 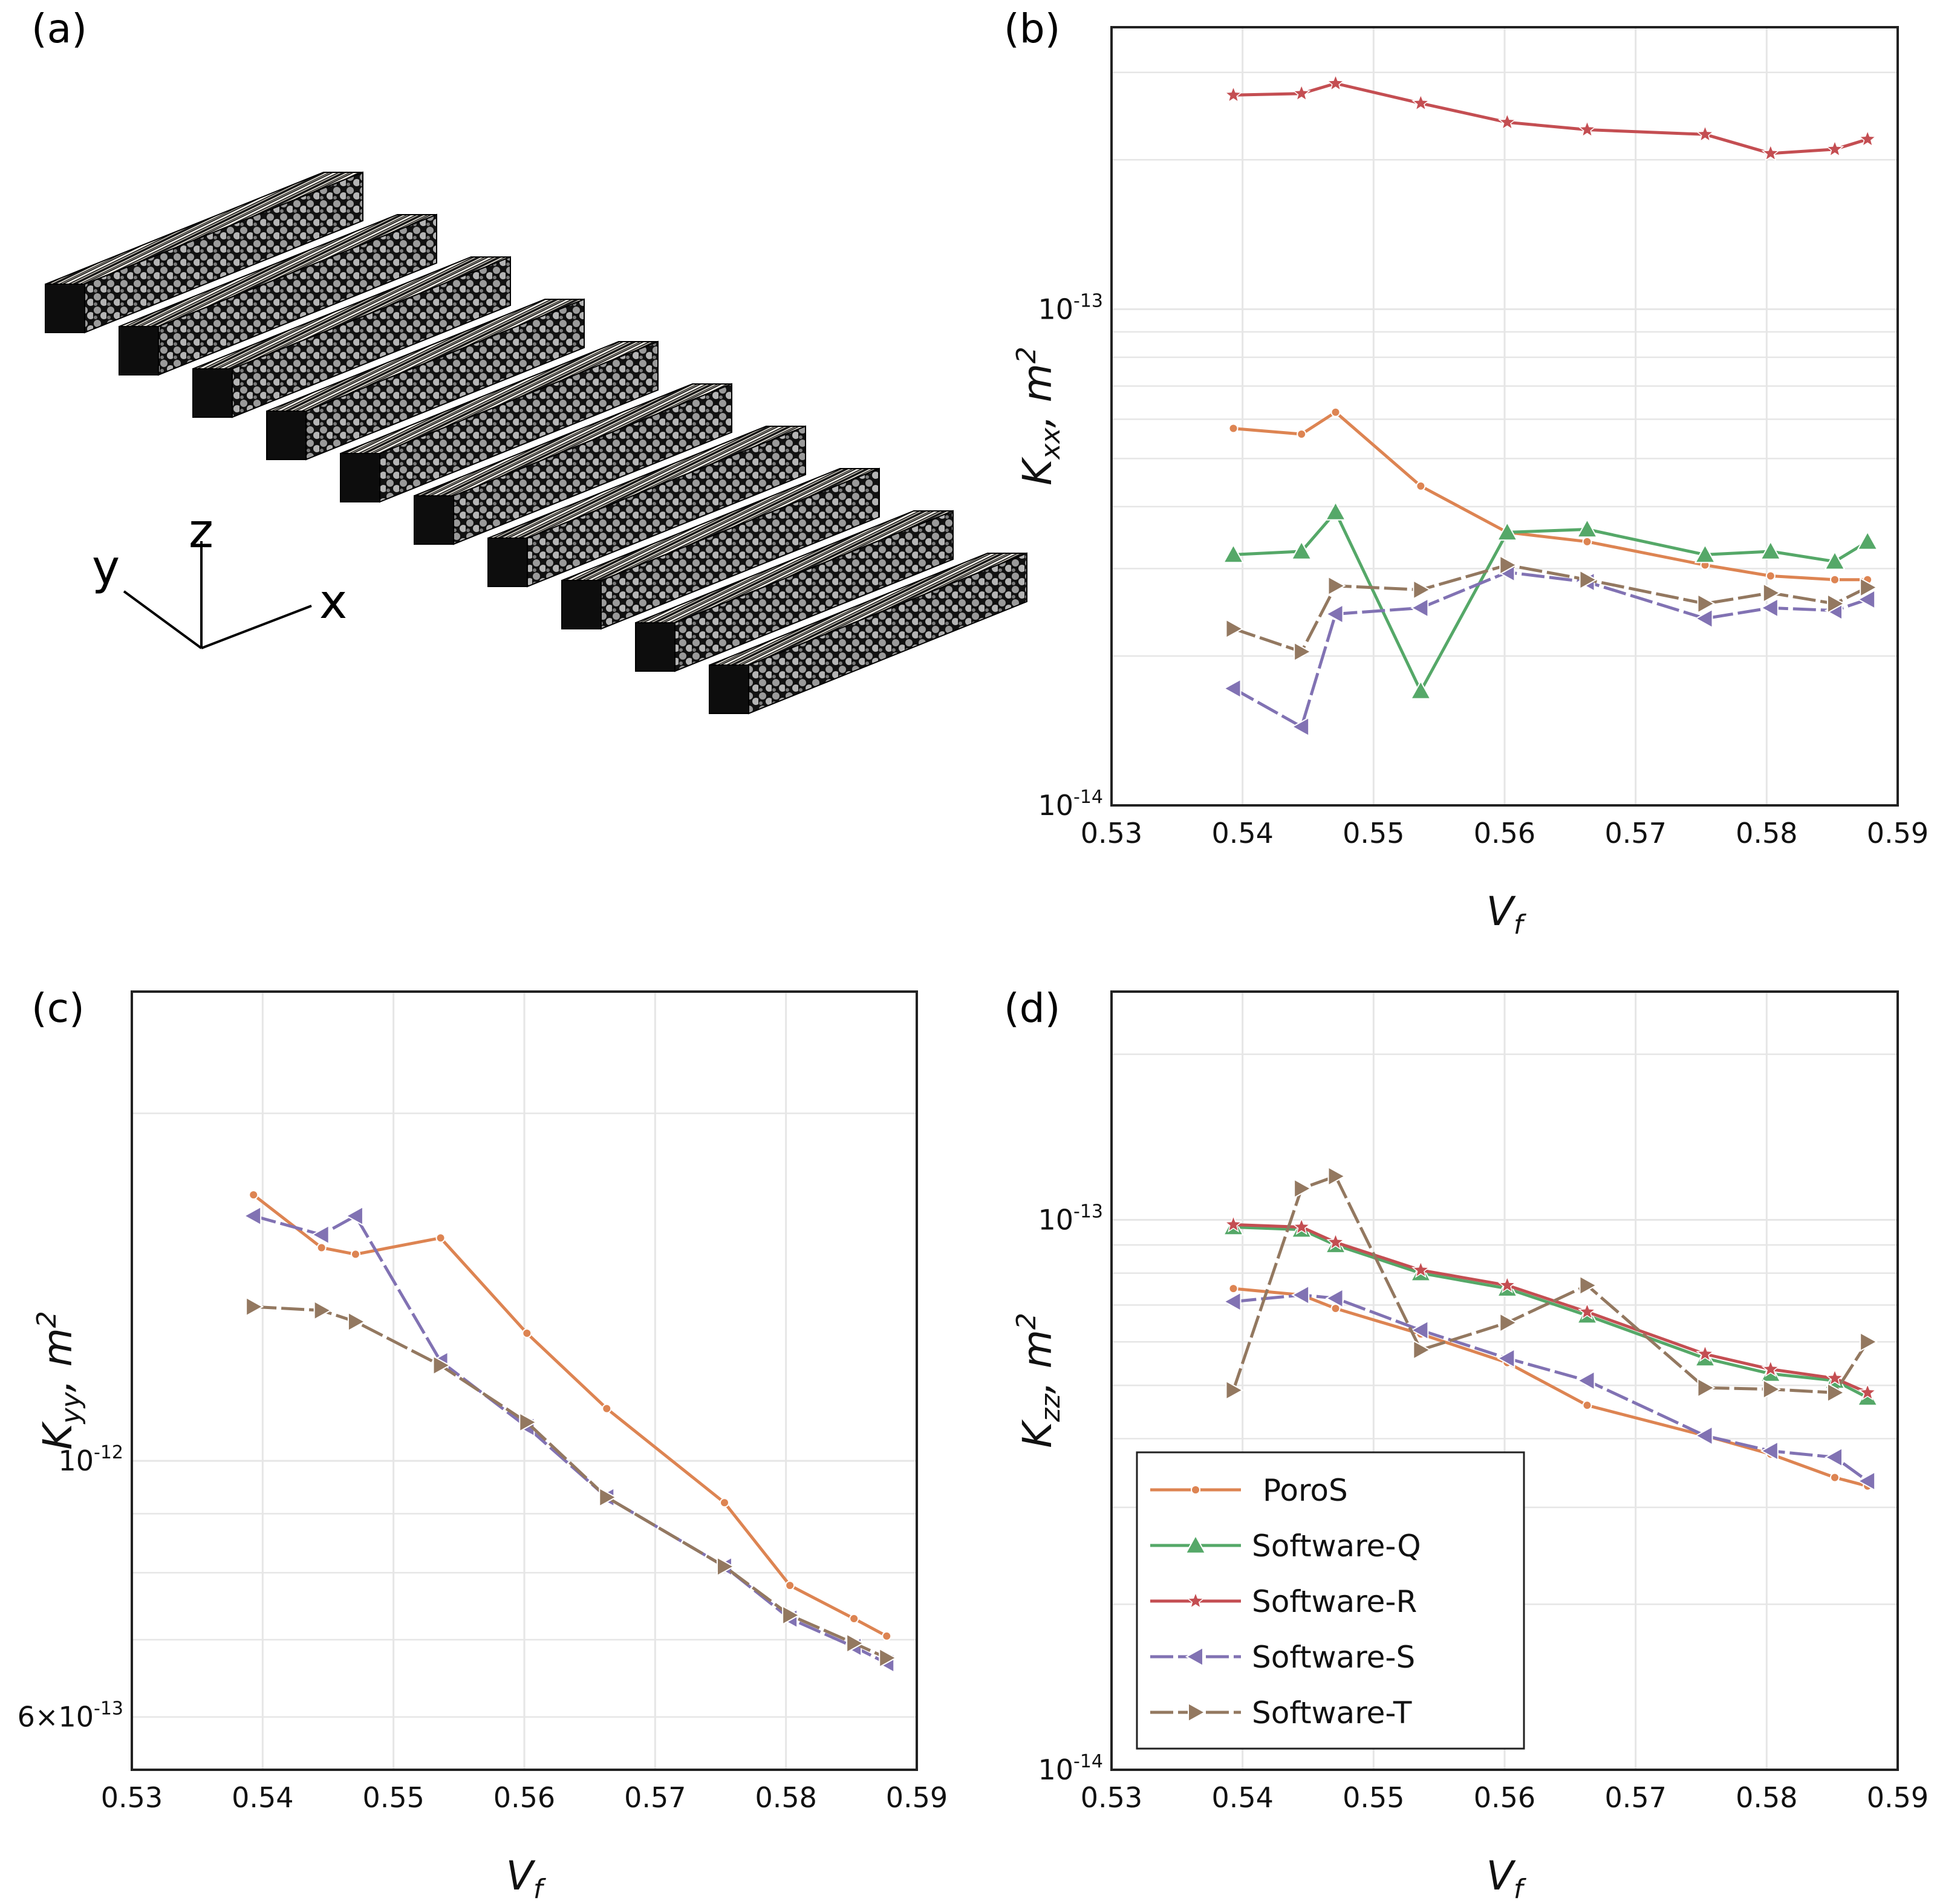 I want to click on panel-label-c: (c), so click(x=58, y=1008).